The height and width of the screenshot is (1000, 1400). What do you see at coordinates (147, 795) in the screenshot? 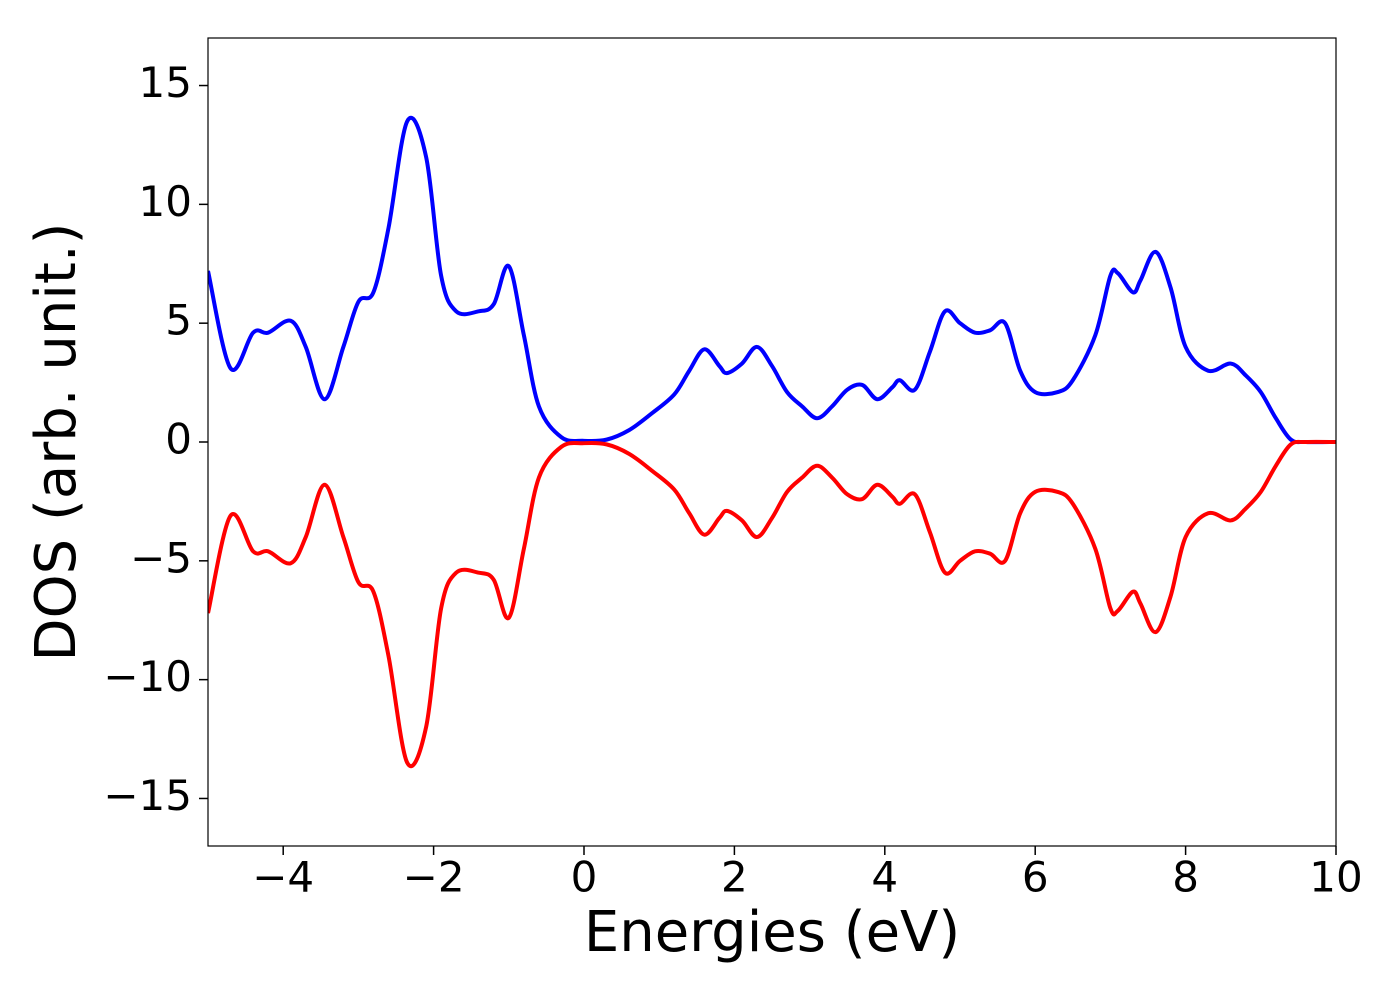
I see `y-tick-label: −15` at bounding box center [147, 795].